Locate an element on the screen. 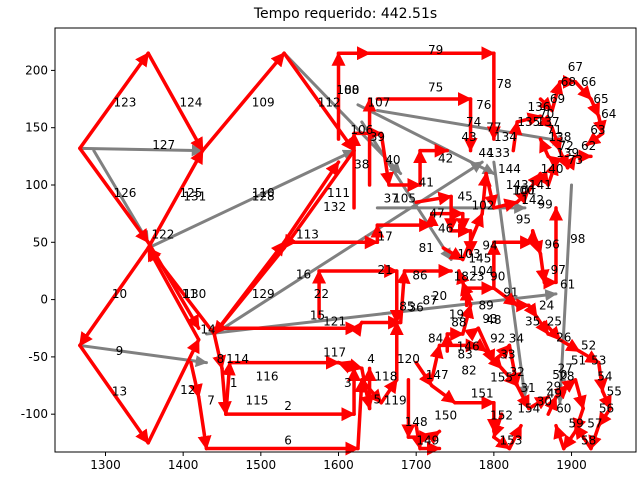  segment-label-146: 146 is located at coordinates (468, 347).